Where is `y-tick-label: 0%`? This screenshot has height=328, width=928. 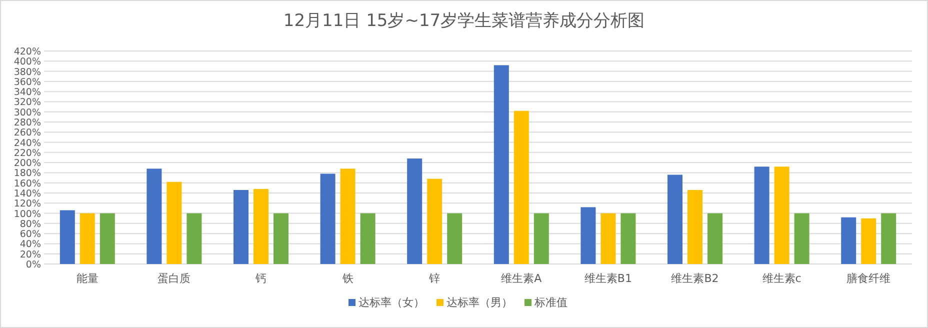
y-tick-label: 0% is located at coordinates (33, 265).